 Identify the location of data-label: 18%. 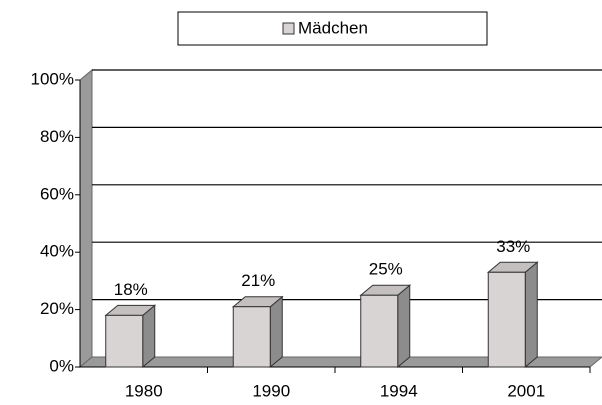
(131, 289).